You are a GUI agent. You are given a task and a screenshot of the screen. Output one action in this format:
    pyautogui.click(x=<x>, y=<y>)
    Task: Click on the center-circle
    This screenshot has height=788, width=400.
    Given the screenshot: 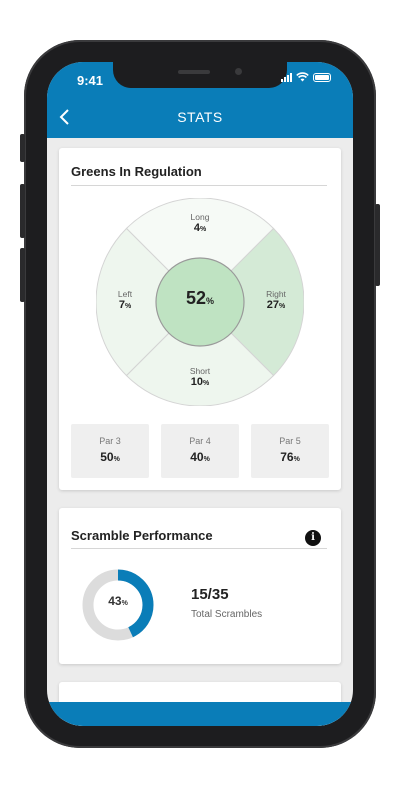 What is the action you would take?
    pyautogui.click(x=200, y=302)
    